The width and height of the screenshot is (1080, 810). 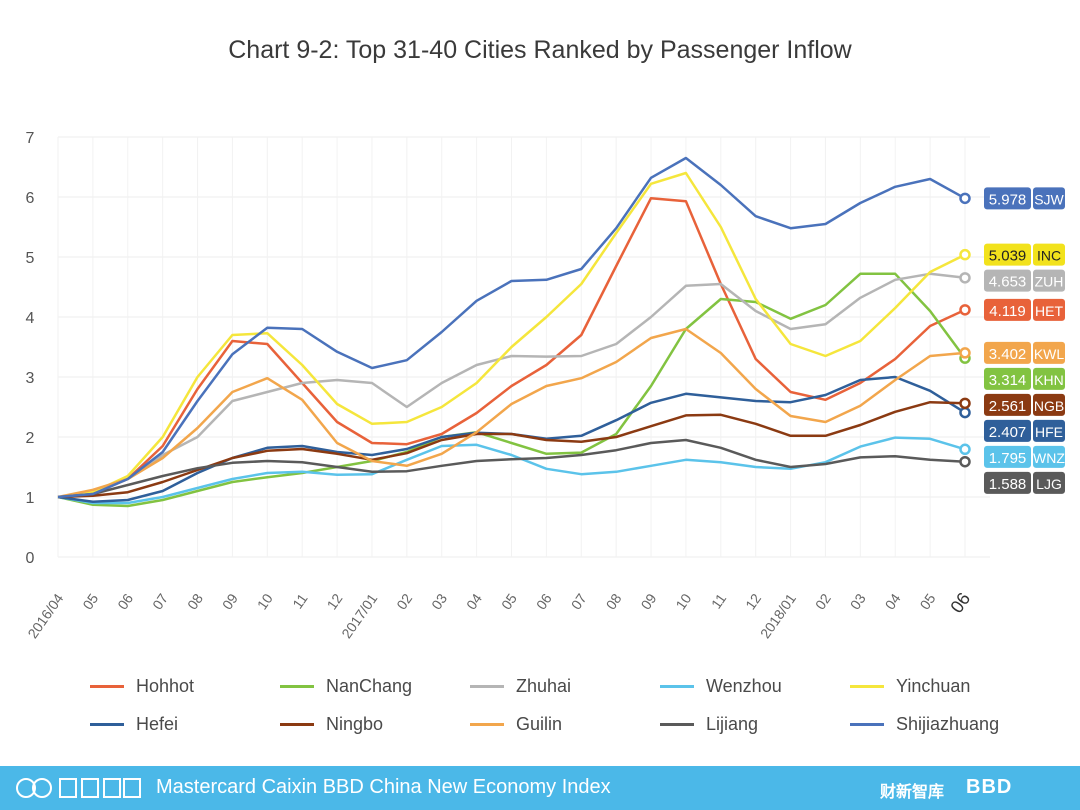 I want to click on x-tick-label: 2017/01, so click(x=359, y=615).